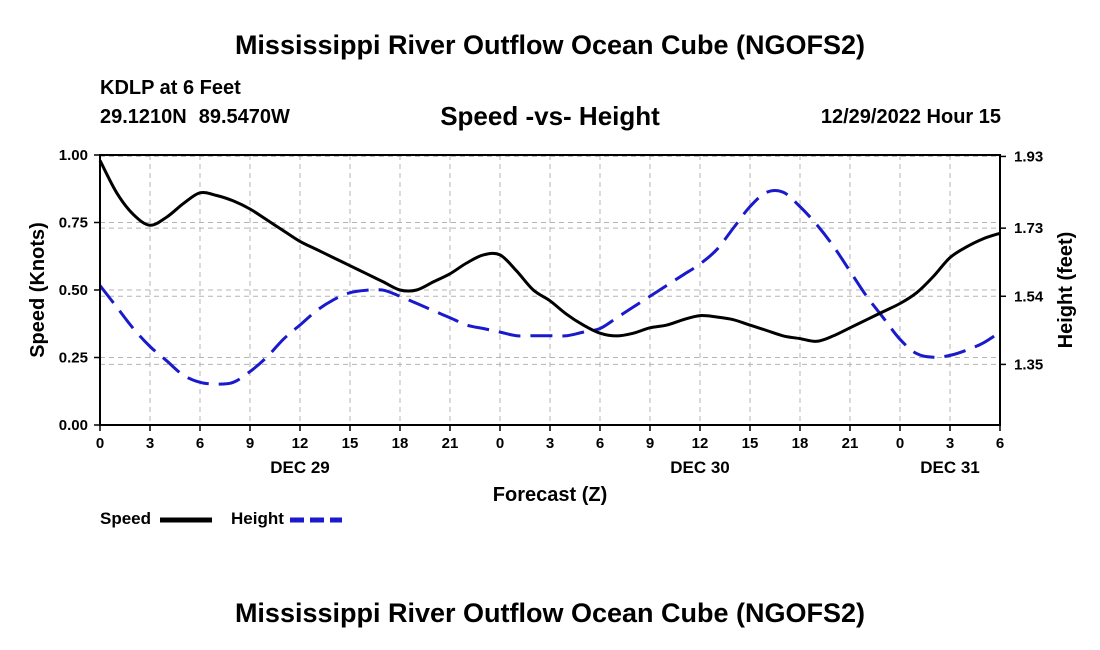 Image resolution: width=1100 pixels, height=650 pixels. I want to click on y-axis-label: Speed (Knots), so click(38, 290).